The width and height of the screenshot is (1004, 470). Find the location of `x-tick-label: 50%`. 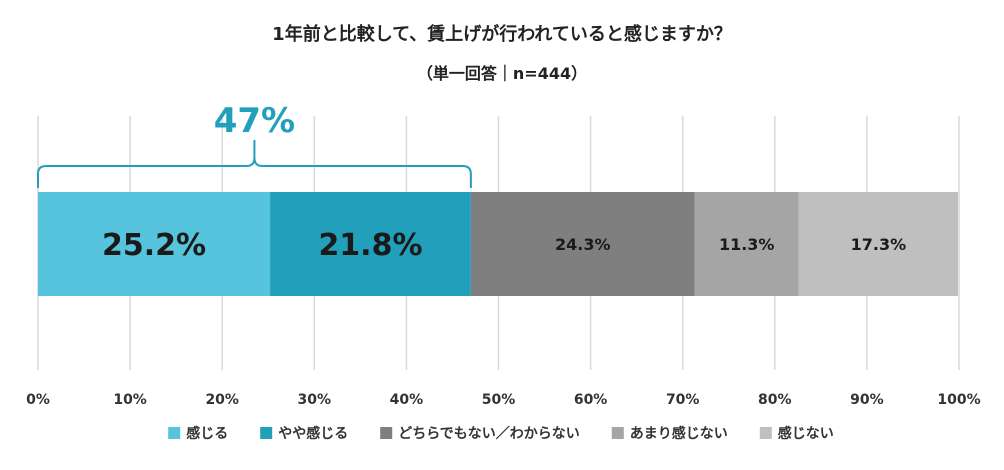

x-tick-label: 50% is located at coordinates (499, 400).